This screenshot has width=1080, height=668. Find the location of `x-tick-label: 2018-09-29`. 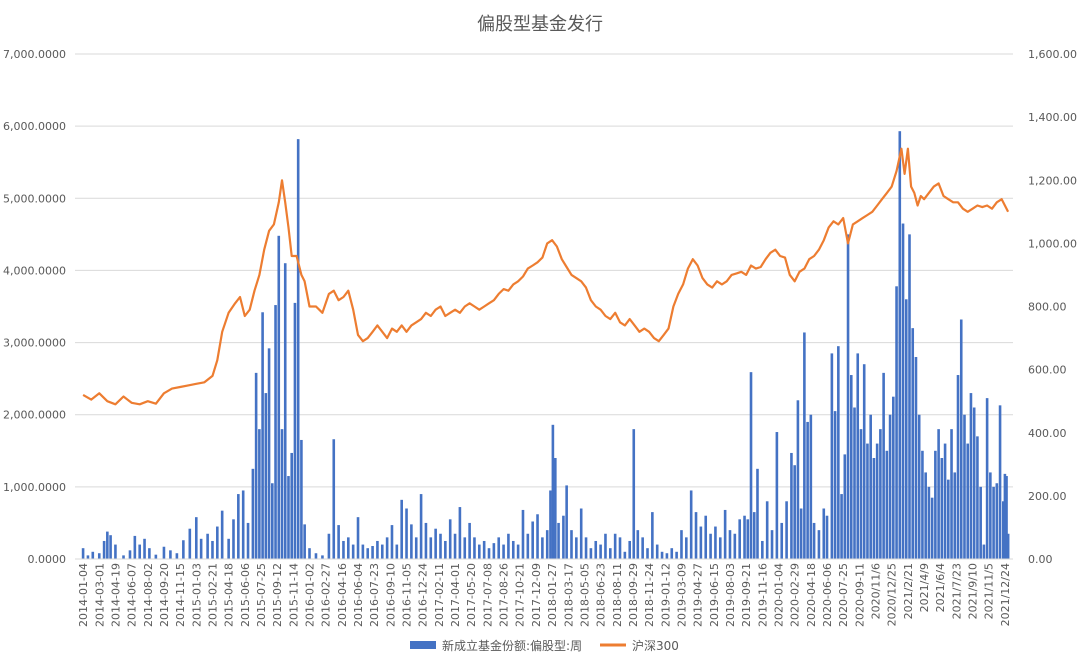

x-tick-label: 2018-09-29 is located at coordinates (633, 595).